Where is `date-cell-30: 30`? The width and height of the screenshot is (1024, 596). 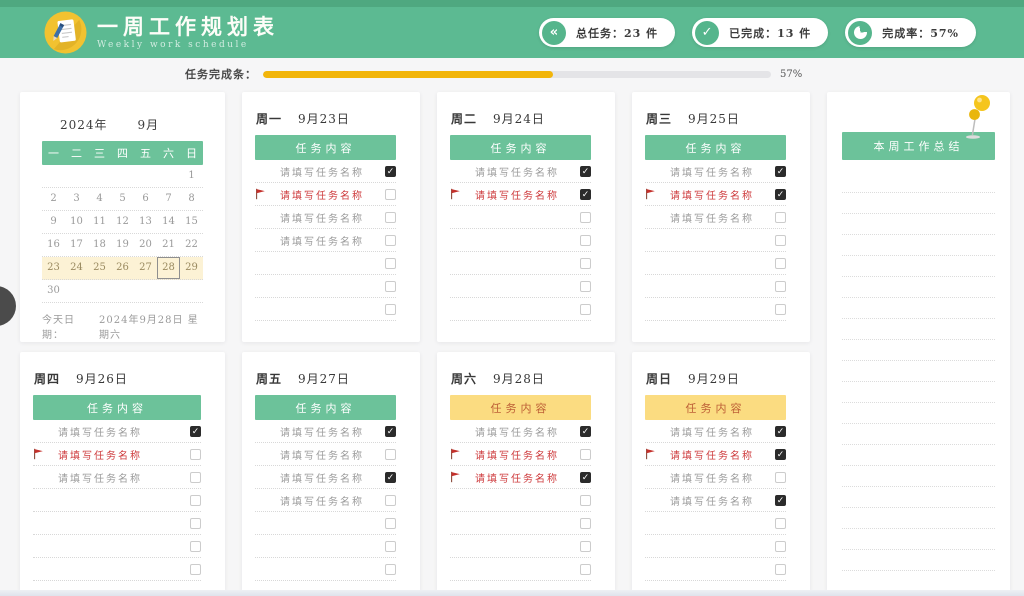 date-cell-30: 30 is located at coordinates (53, 290).